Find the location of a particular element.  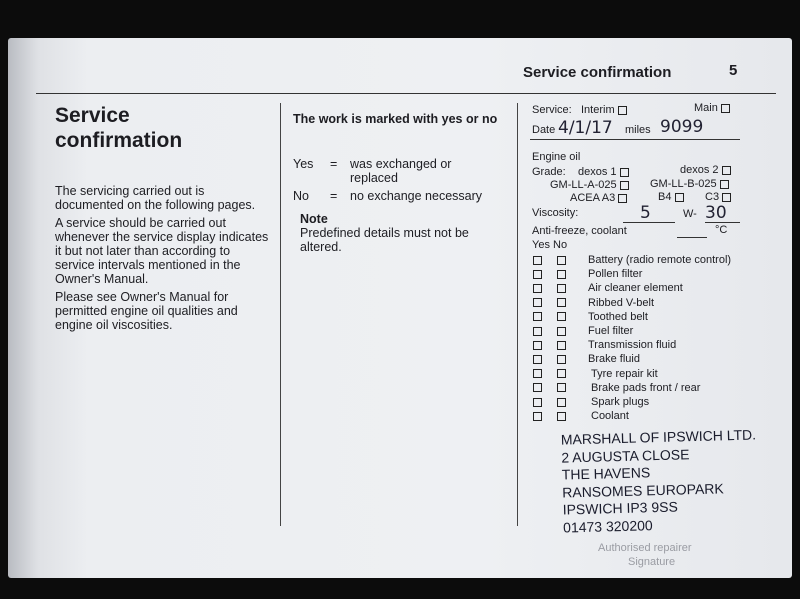

item-label: Ribbed V-belt is located at coordinates (621, 302).